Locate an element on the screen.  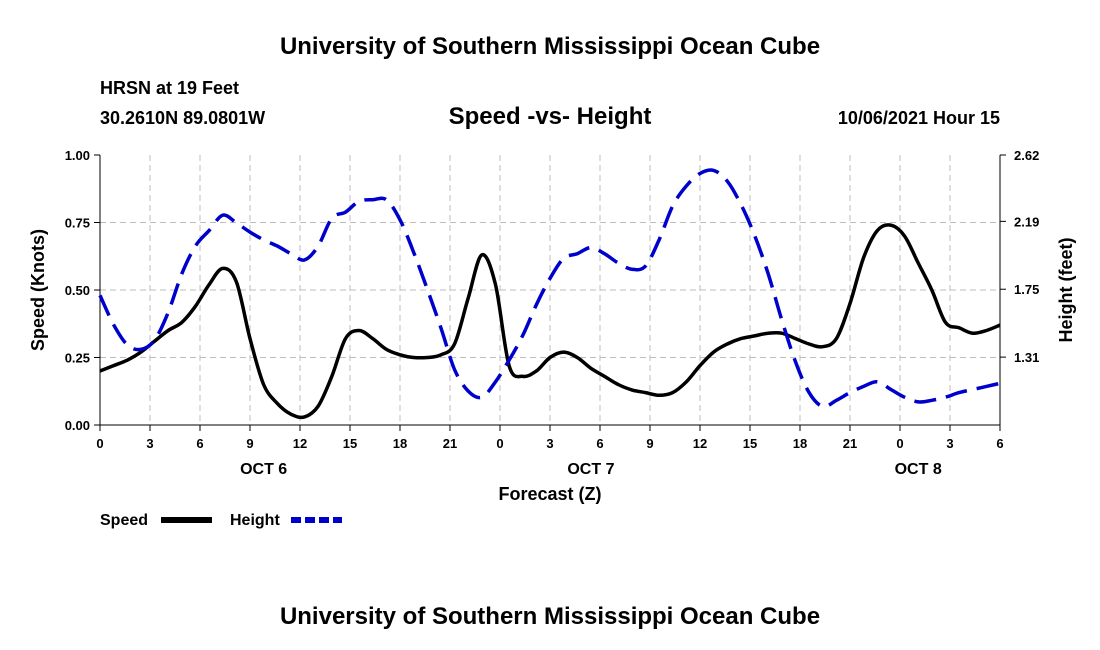
legend-height-label: Height is located at coordinates (255, 520).